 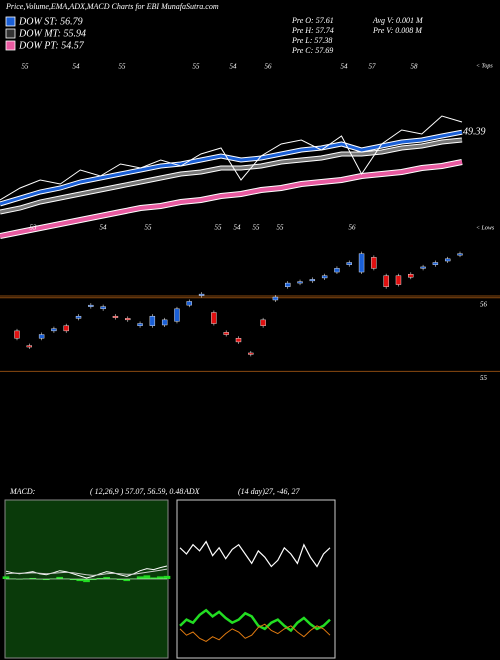 What do you see at coordinates (312, 20) in the screenshot?
I see `info-item: Pre O: 57.61` at bounding box center [312, 20].